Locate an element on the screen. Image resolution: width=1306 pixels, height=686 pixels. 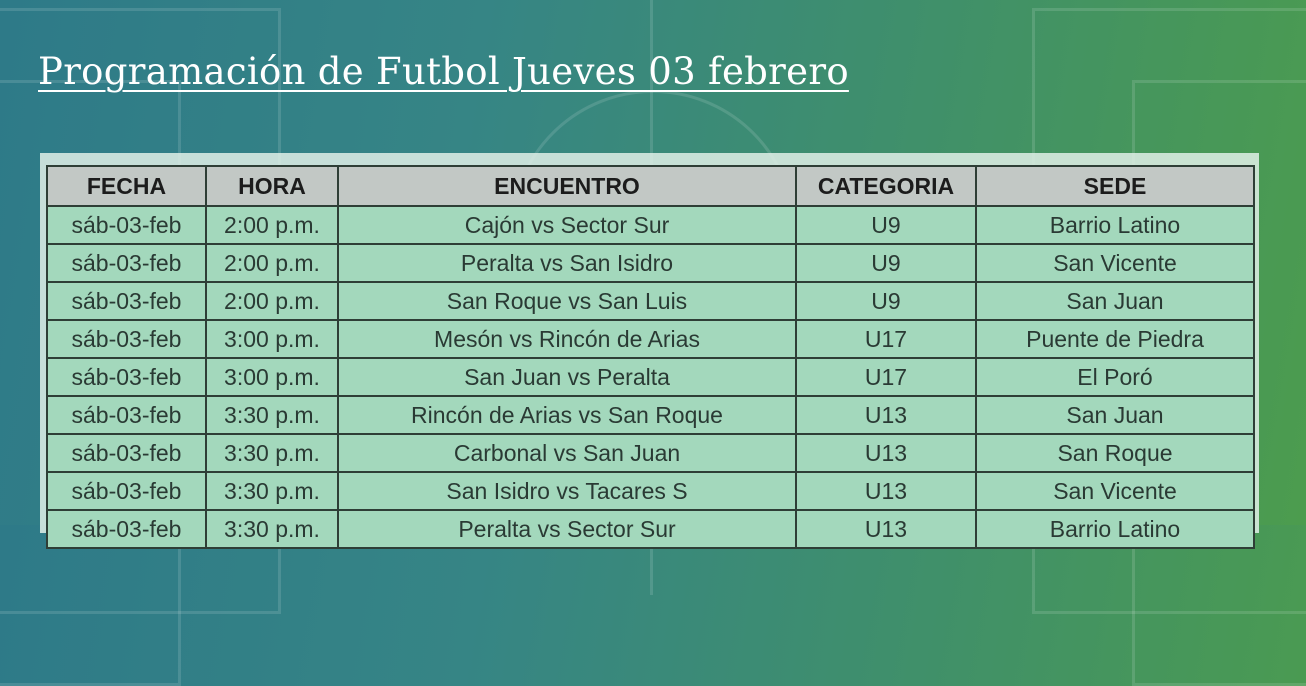
cell-encuentro: San Isidro vs Tacares S is located at coordinates (567, 491).